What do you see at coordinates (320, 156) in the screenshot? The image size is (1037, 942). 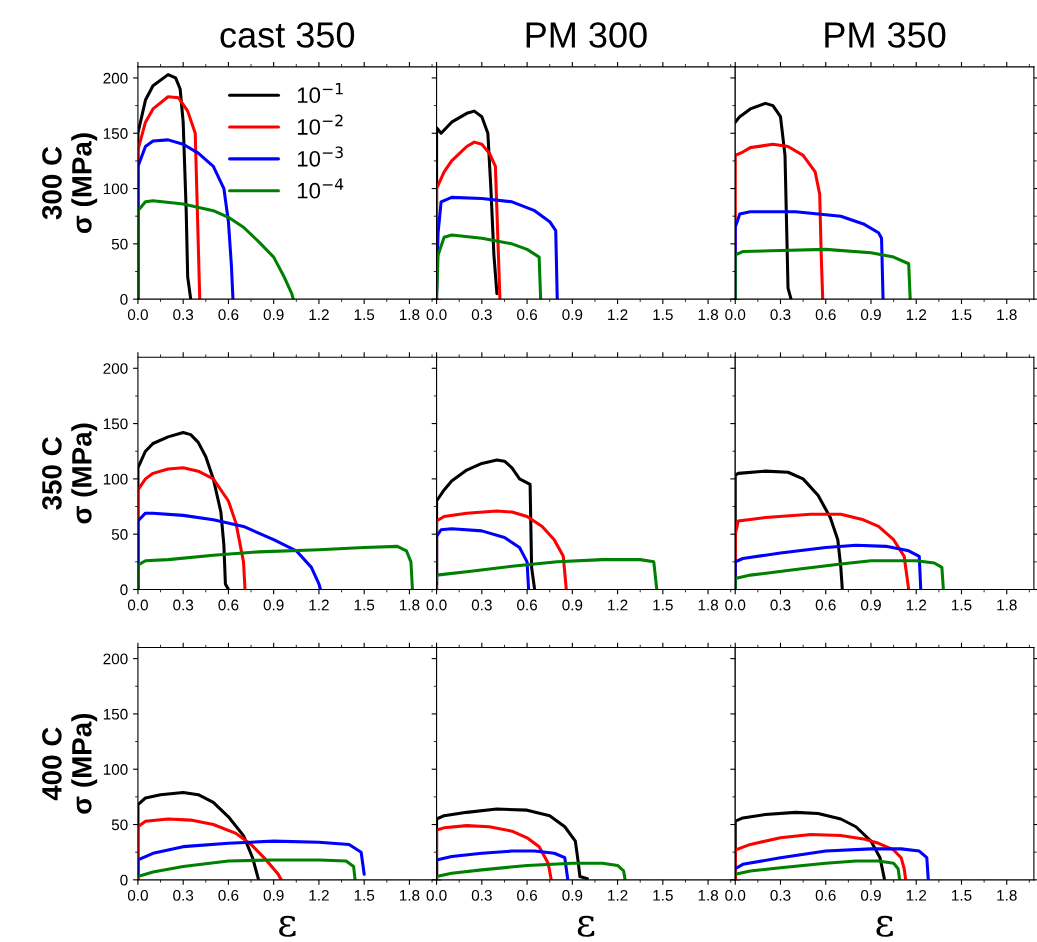 I see `legend-label: 10$^{−3}$` at bounding box center [320, 156].